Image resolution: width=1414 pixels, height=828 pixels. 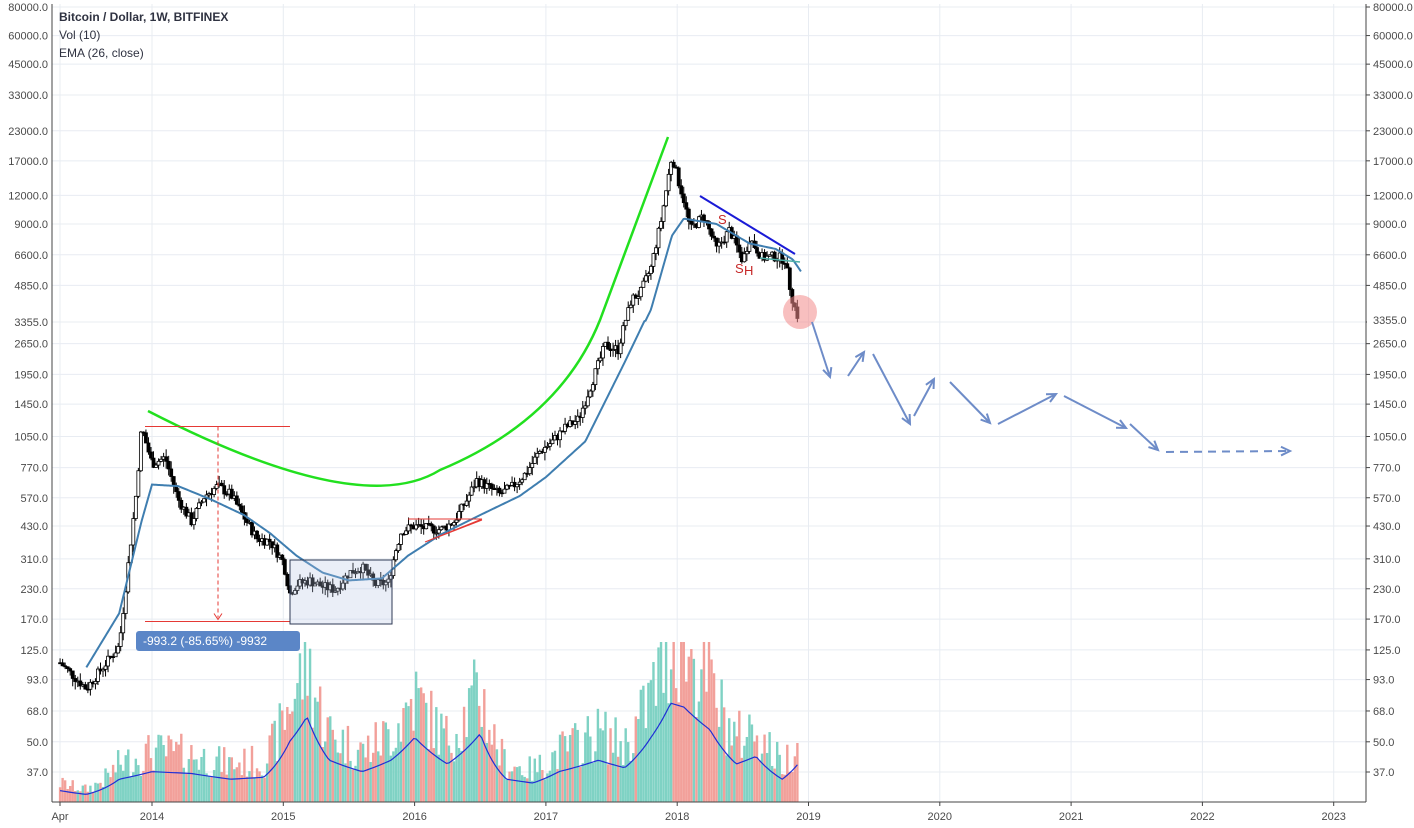 I want to click on price-tick-left: 60000.0, so click(x=28, y=37).